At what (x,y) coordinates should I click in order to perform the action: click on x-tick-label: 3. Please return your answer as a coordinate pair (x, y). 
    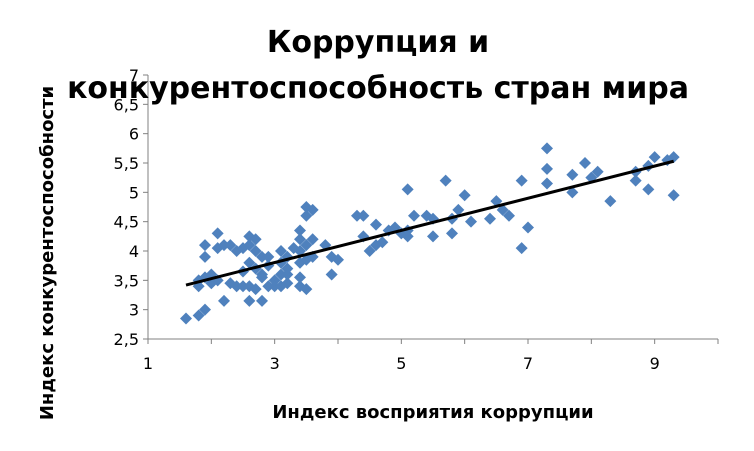
    Looking at the image, I should click on (275, 363).